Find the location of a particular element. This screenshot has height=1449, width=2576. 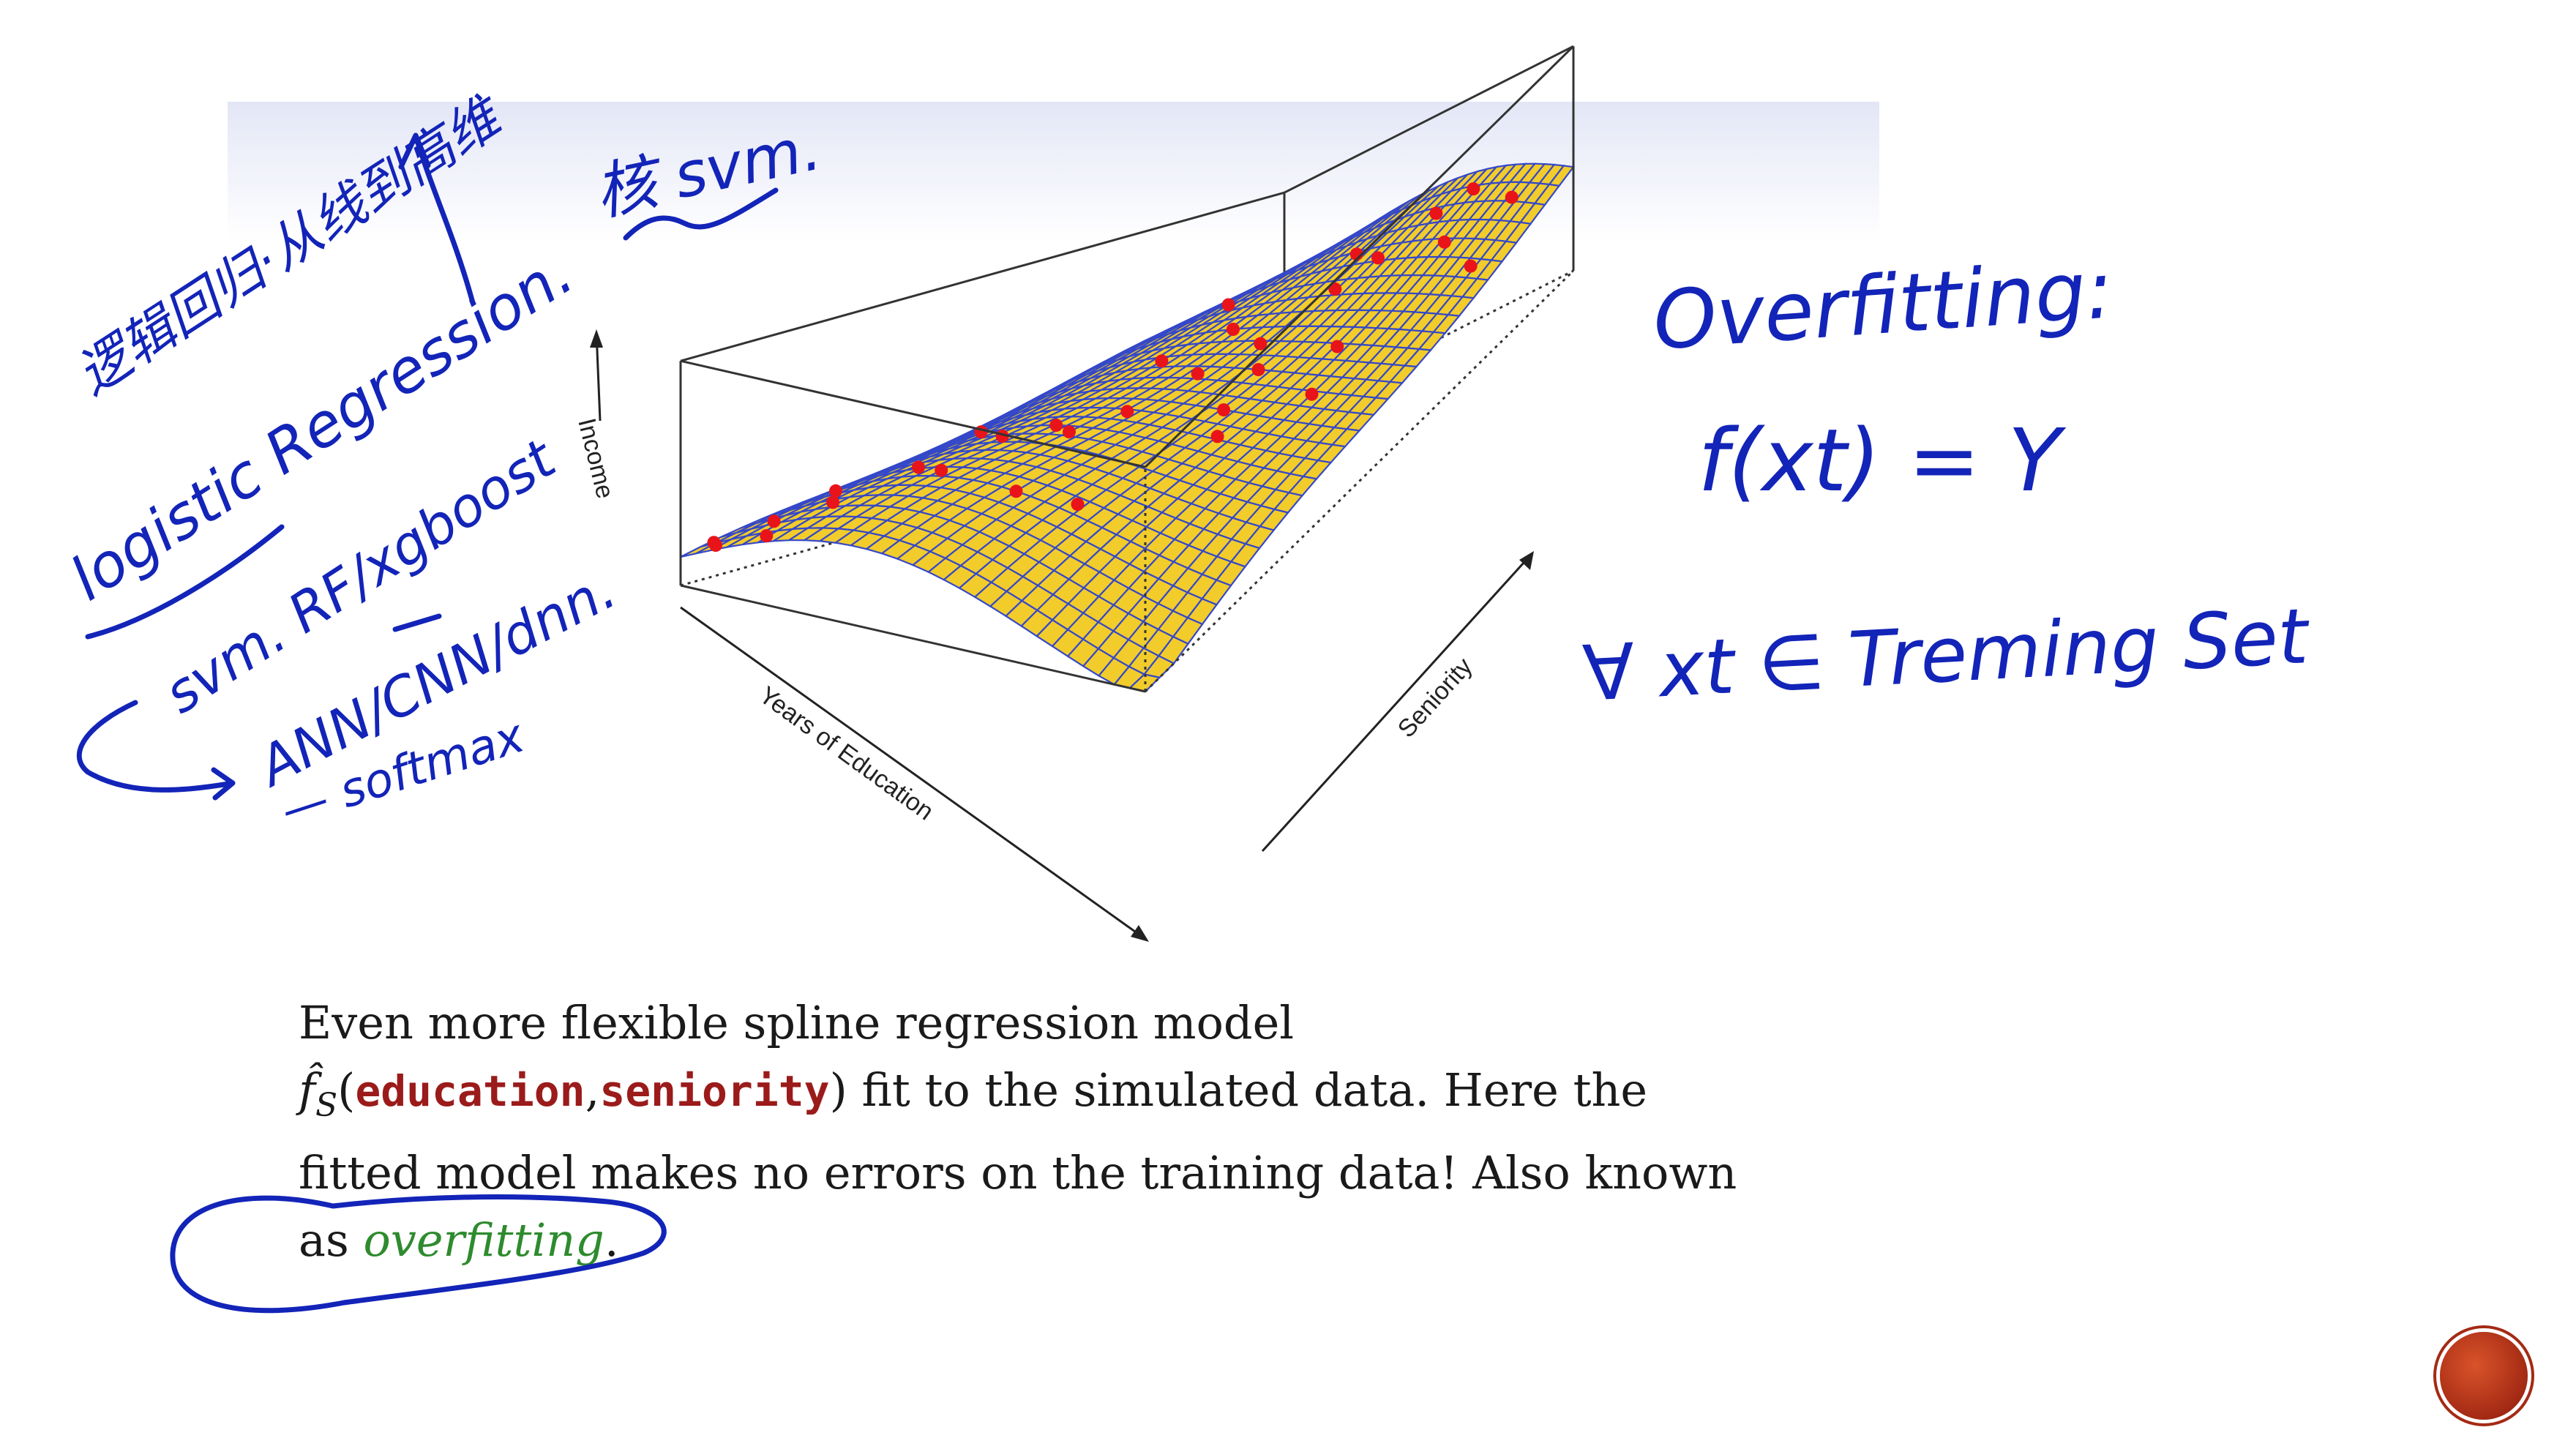

caption-line-4-prefix: as is located at coordinates (331, 1240).